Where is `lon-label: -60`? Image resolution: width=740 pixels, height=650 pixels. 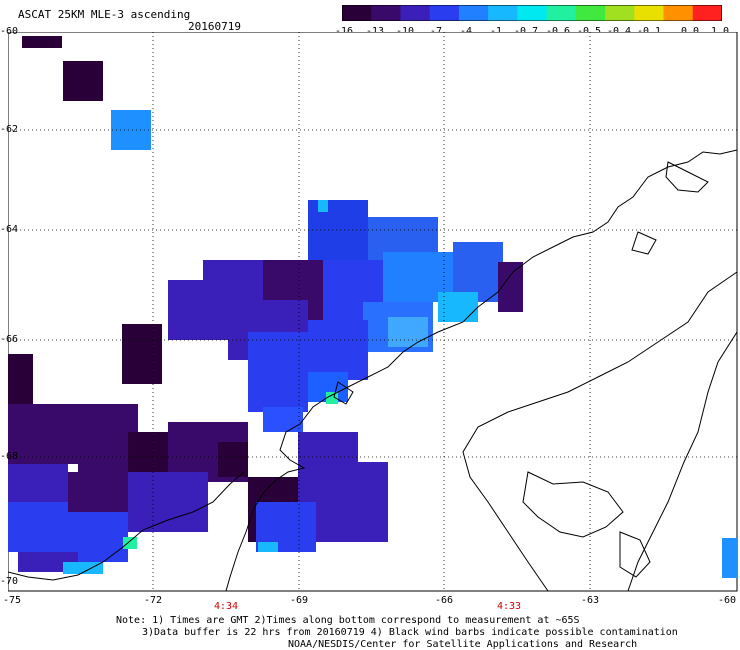
lon-label: -60 is located at coordinates (727, 600).